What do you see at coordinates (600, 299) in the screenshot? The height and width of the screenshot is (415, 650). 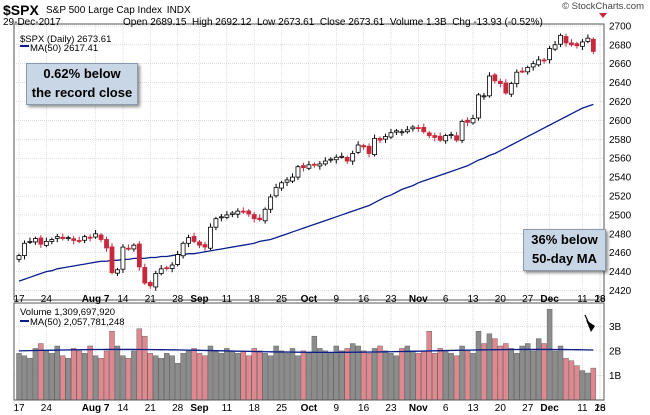 I see `date-tick-label-top: 26` at bounding box center [600, 299].